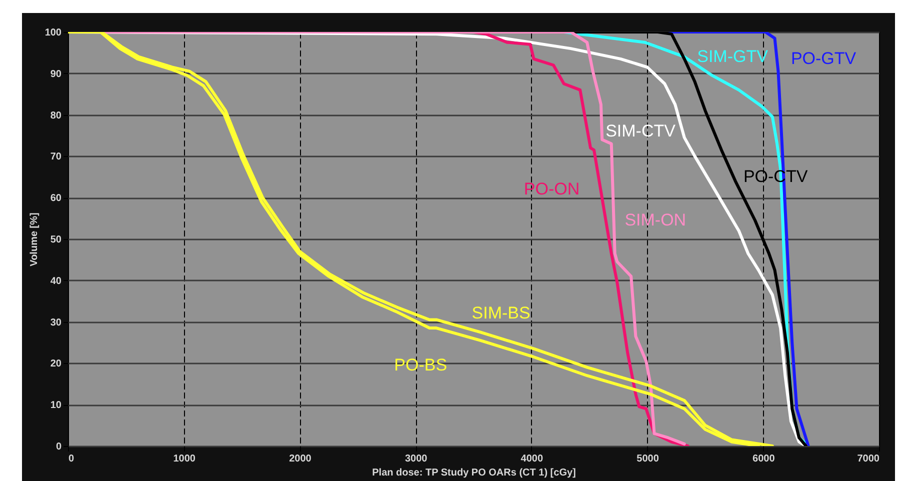  I want to click on x-tick-label: 2000, so click(300, 459).